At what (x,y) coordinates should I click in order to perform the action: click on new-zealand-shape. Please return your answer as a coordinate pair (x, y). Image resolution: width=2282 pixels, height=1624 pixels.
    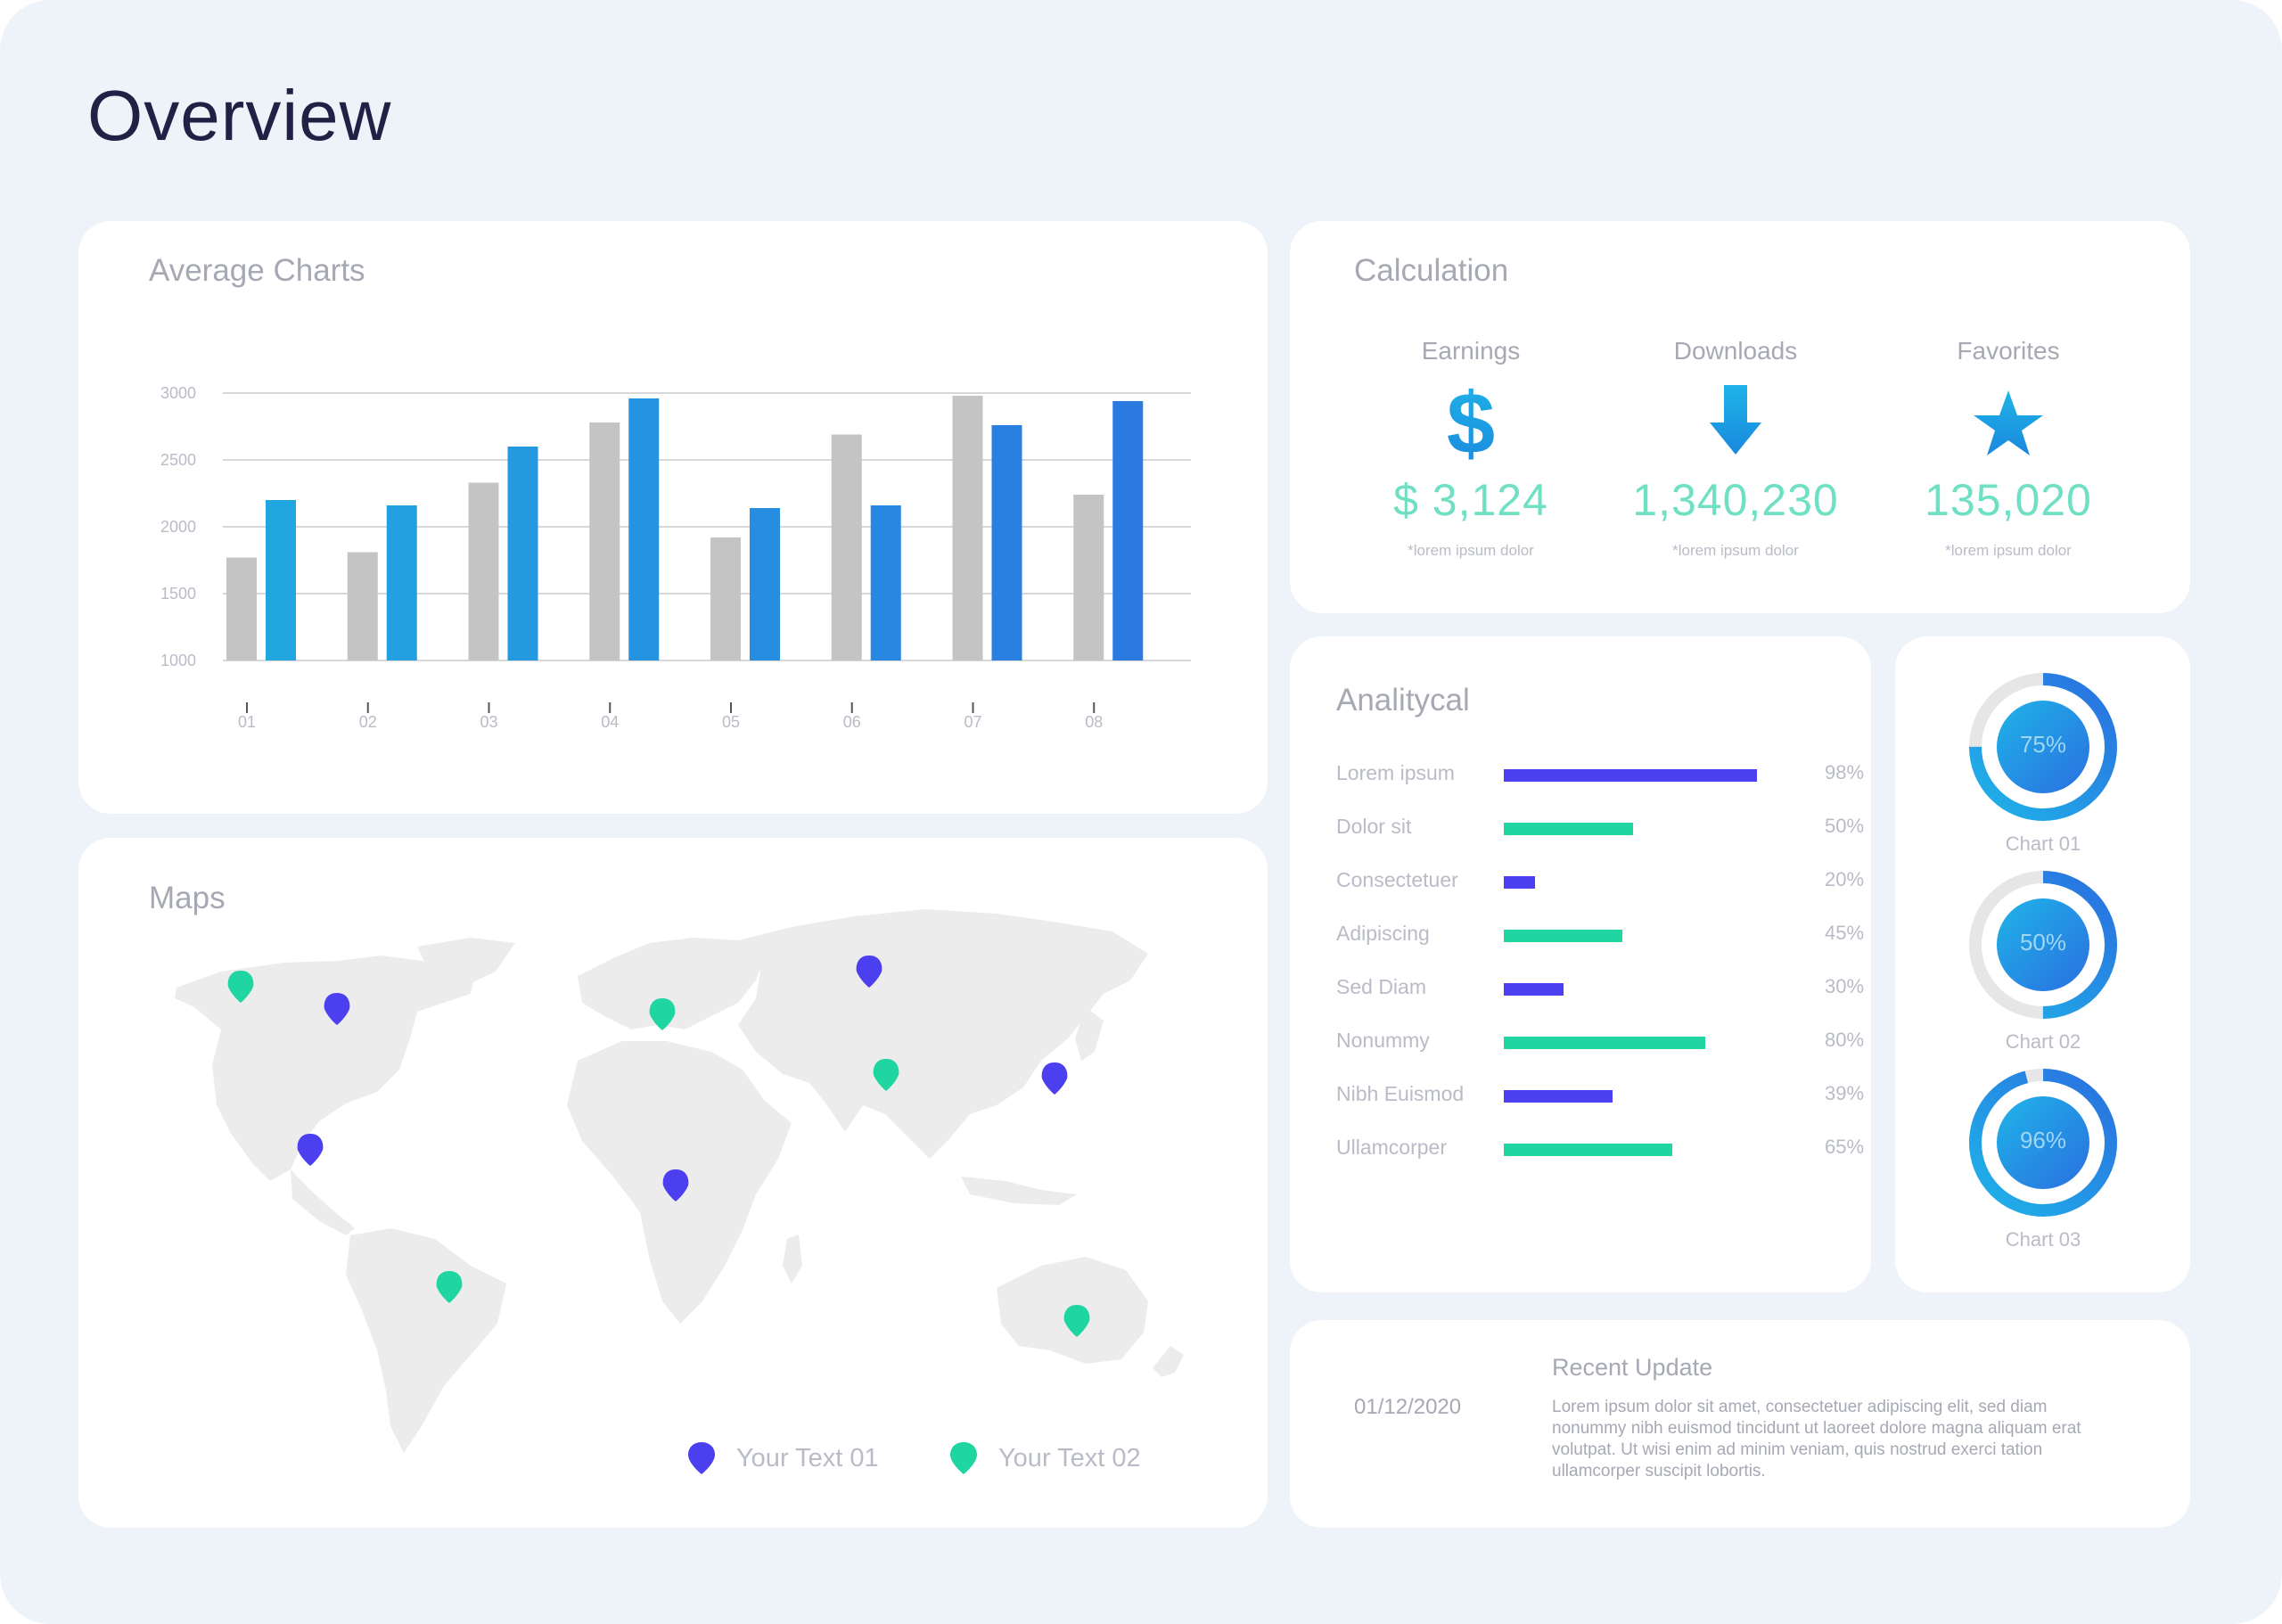
    Looking at the image, I should click on (1168, 1361).